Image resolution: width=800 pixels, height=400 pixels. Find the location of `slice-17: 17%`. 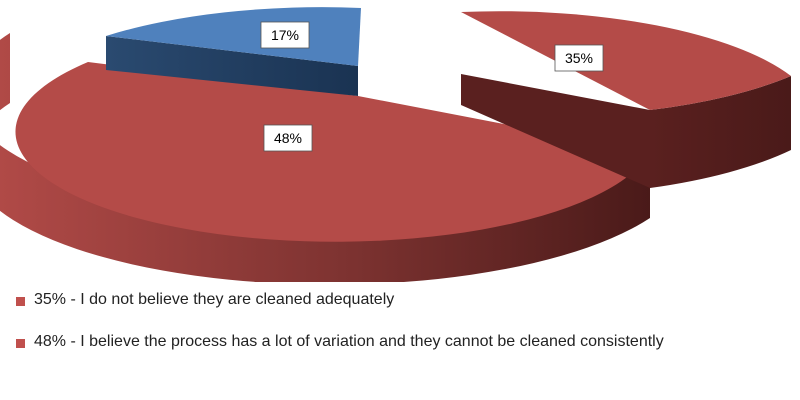

slice-17: 17% is located at coordinates (233, 51).